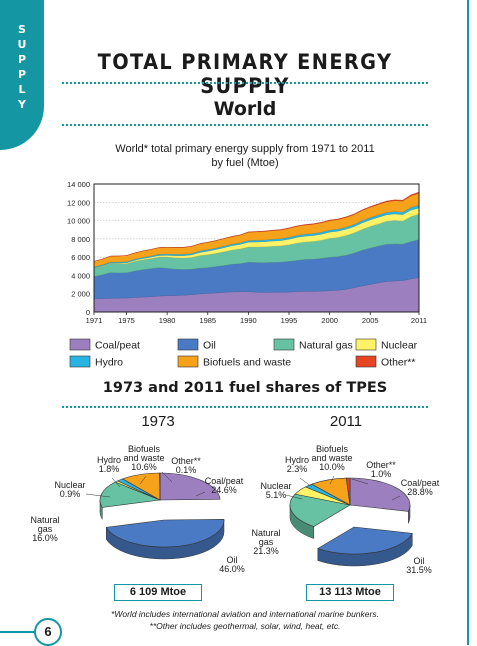 This screenshot has height=646, width=477. I want to click on x-tick-label: 2011, so click(419, 320).